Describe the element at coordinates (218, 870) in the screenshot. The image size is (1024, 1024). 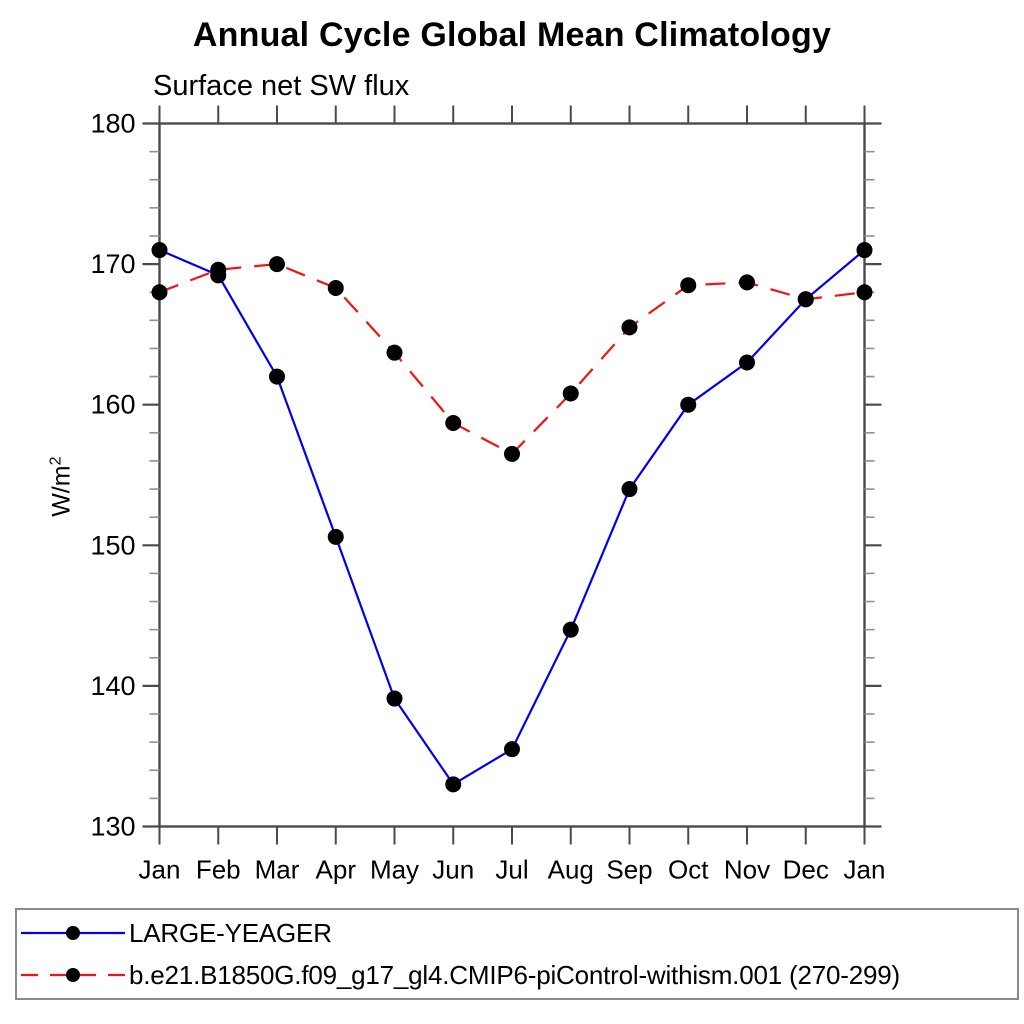
I see `x-tick-label: Feb` at that location.